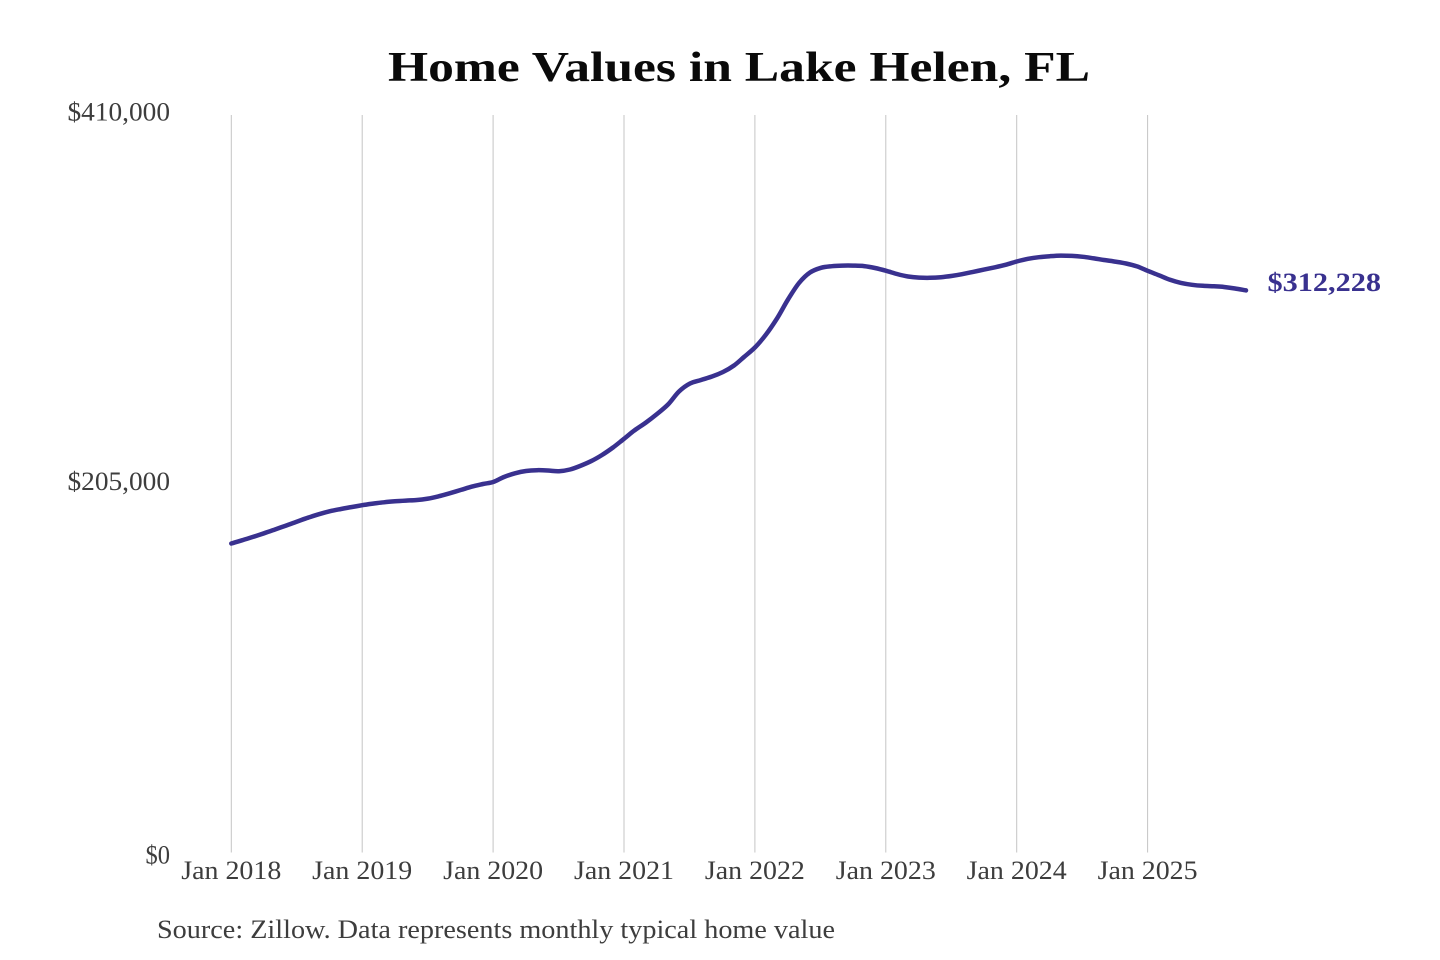 This screenshot has height=960, width=1440. What do you see at coordinates (493, 870) in the screenshot?
I see `svg-text: Jan 2020` at bounding box center [493, 870].